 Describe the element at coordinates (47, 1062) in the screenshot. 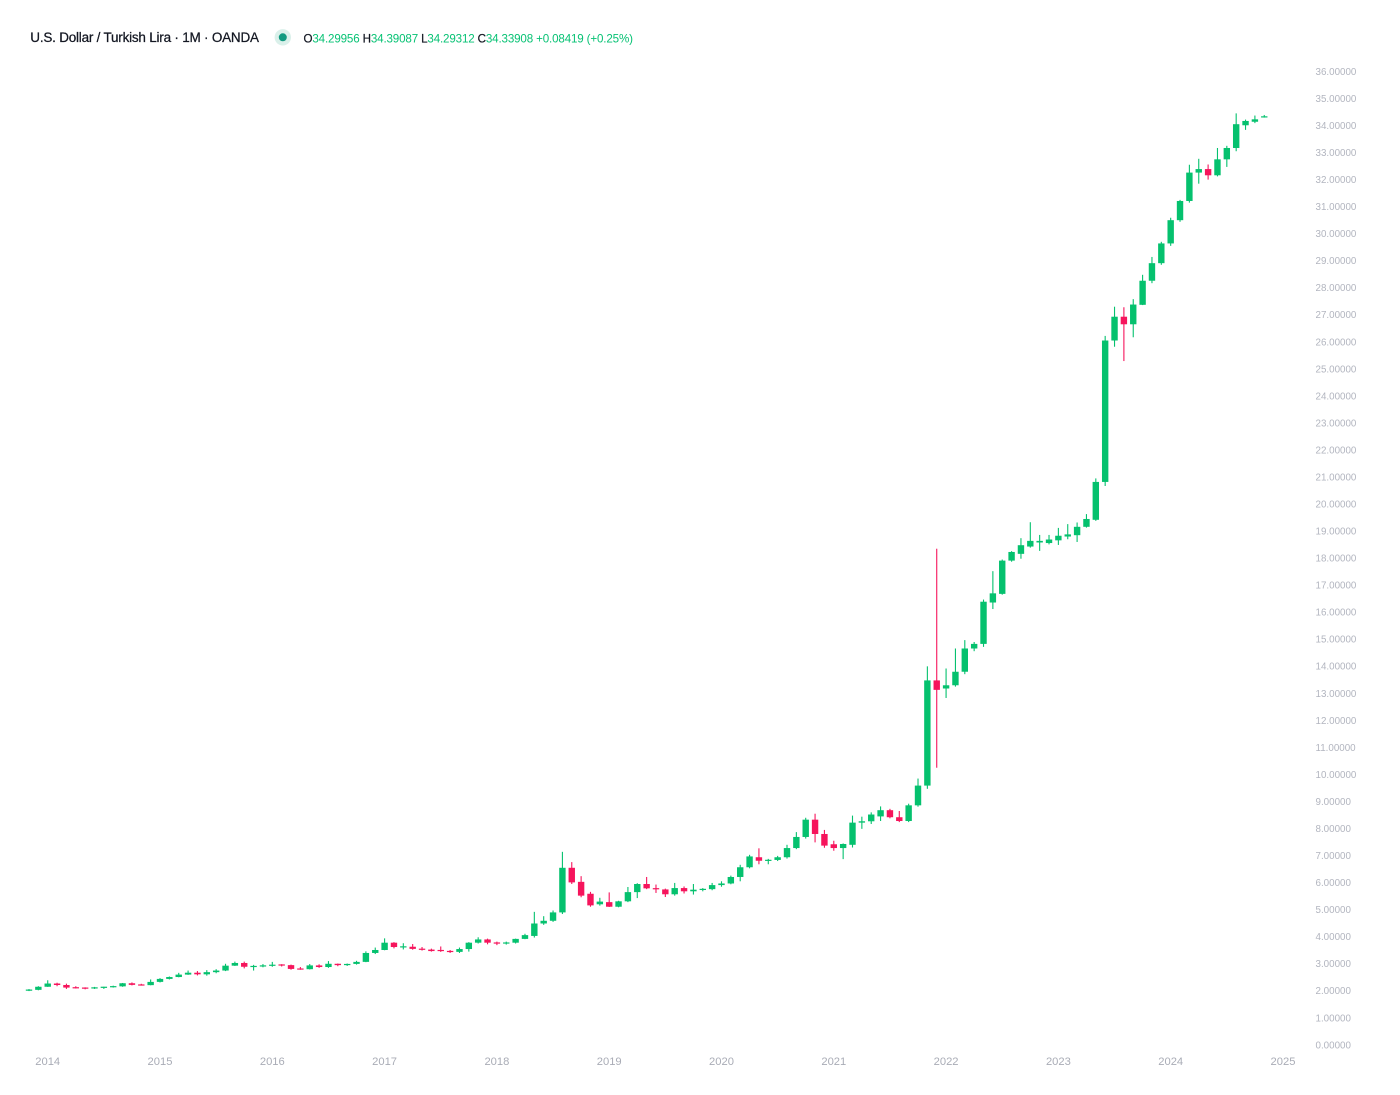

I see `svg-text: 2014` at that location.